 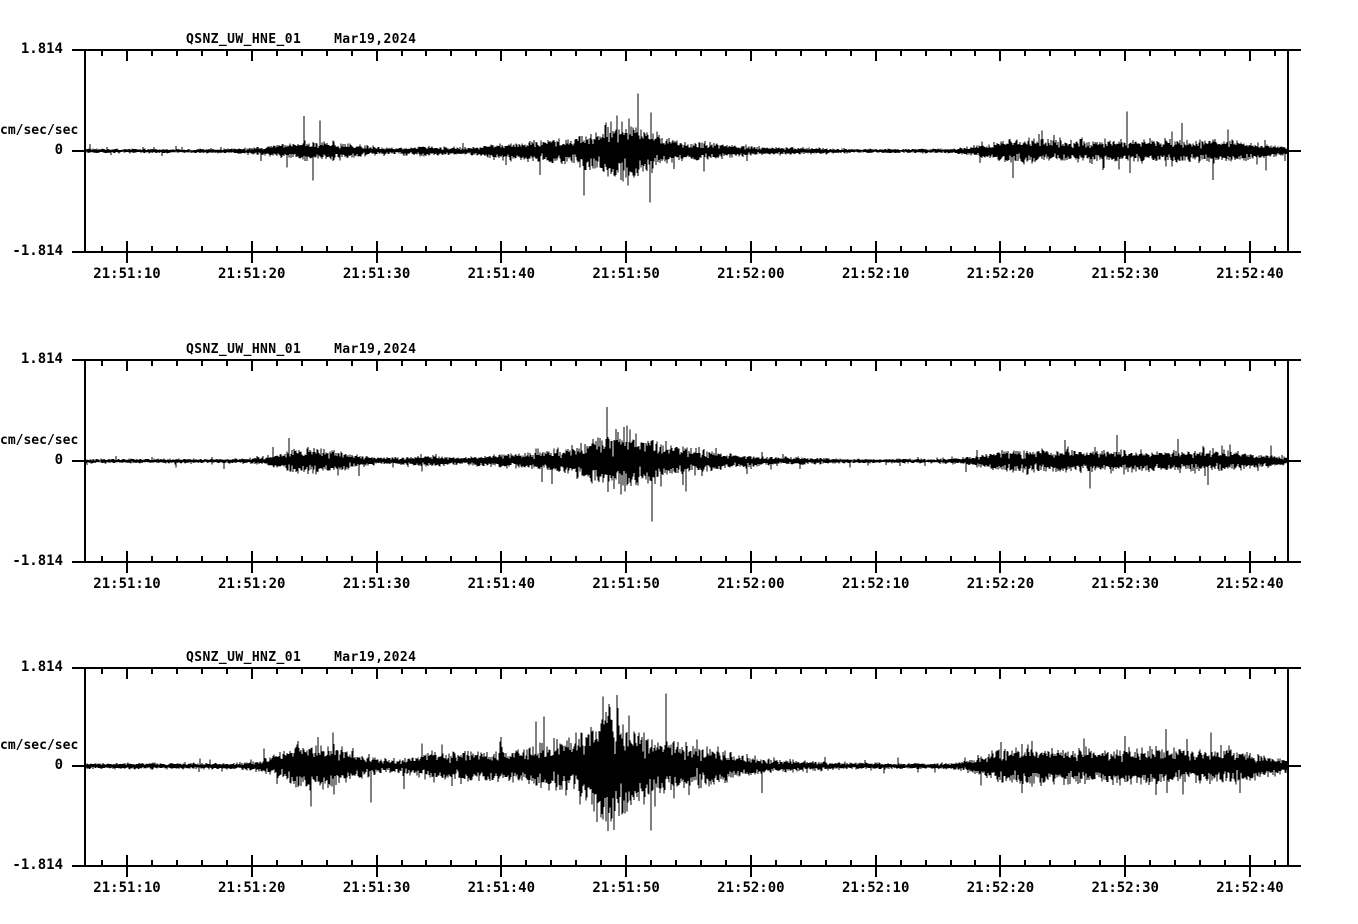 I want to click on panel-hnn-xtick-label: 21:52:40, so click(x=1250, y=584).